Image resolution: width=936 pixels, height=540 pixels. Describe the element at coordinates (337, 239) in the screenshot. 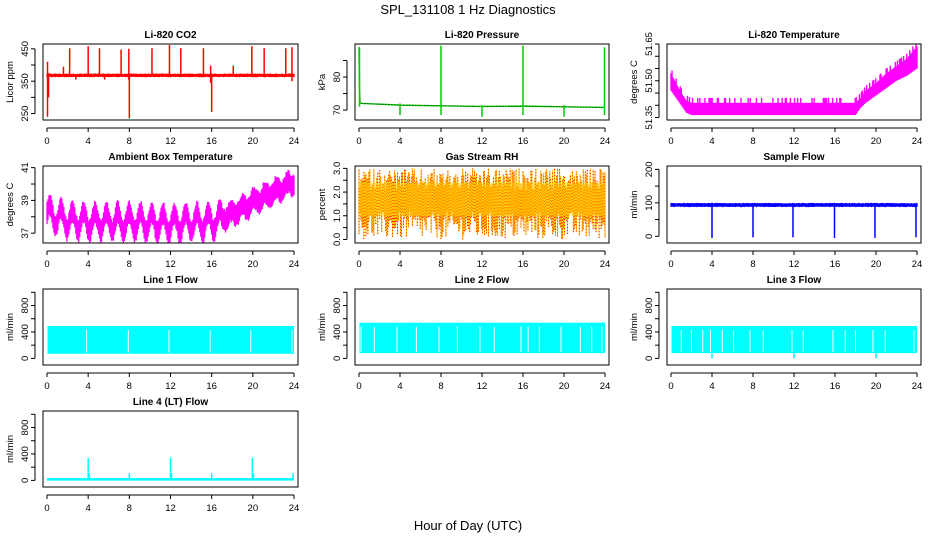

I see `y-tick-label: 0.0` at that location.